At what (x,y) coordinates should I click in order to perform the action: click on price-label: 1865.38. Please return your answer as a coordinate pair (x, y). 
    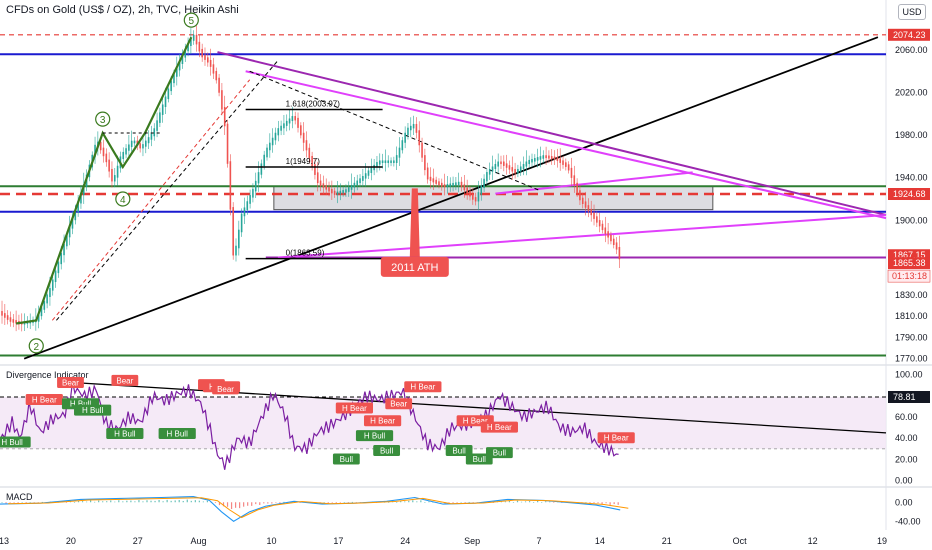
    Looking at the image, I should click on (909, 263).